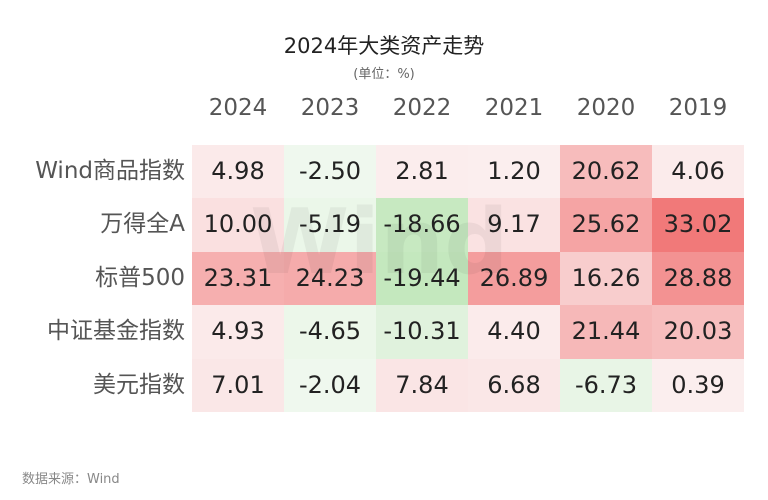 This screenshot has height=500, width=768. Describe the element at coordinates (514, 172) in the screenshot. I see `cell: 1.20` at that location.